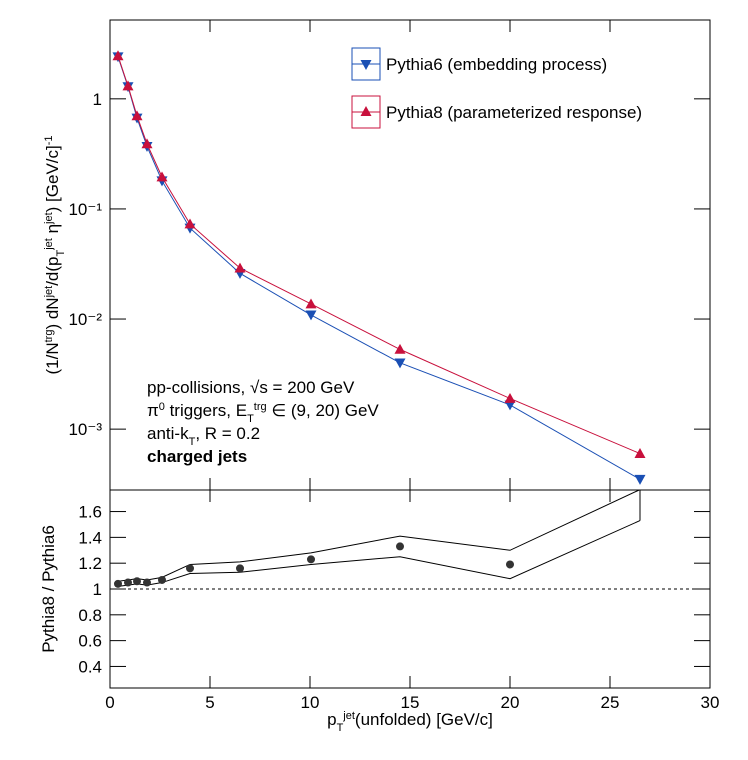 The height and width of the screenshot is (760, 748). What do you see at coordinates (168, 433) in the screenshot?
I see `text-part: anti-k` at bounding box center [168, 433].